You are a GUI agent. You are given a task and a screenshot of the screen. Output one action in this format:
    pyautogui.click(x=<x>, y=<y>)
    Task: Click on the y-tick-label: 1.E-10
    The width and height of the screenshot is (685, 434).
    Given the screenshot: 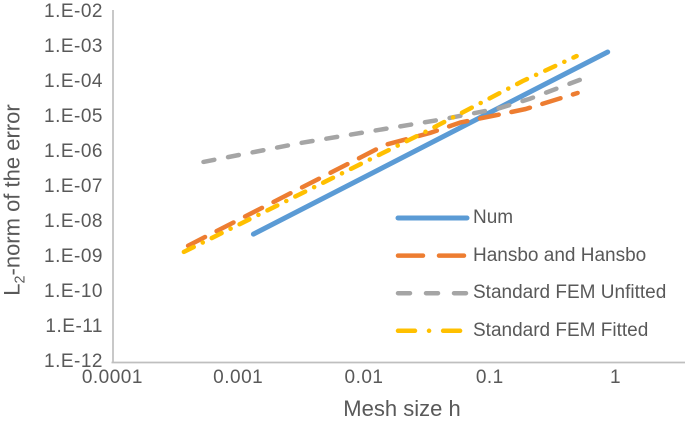 What is the action you would take?
    pyautogui.click(x=73, y=291)
    